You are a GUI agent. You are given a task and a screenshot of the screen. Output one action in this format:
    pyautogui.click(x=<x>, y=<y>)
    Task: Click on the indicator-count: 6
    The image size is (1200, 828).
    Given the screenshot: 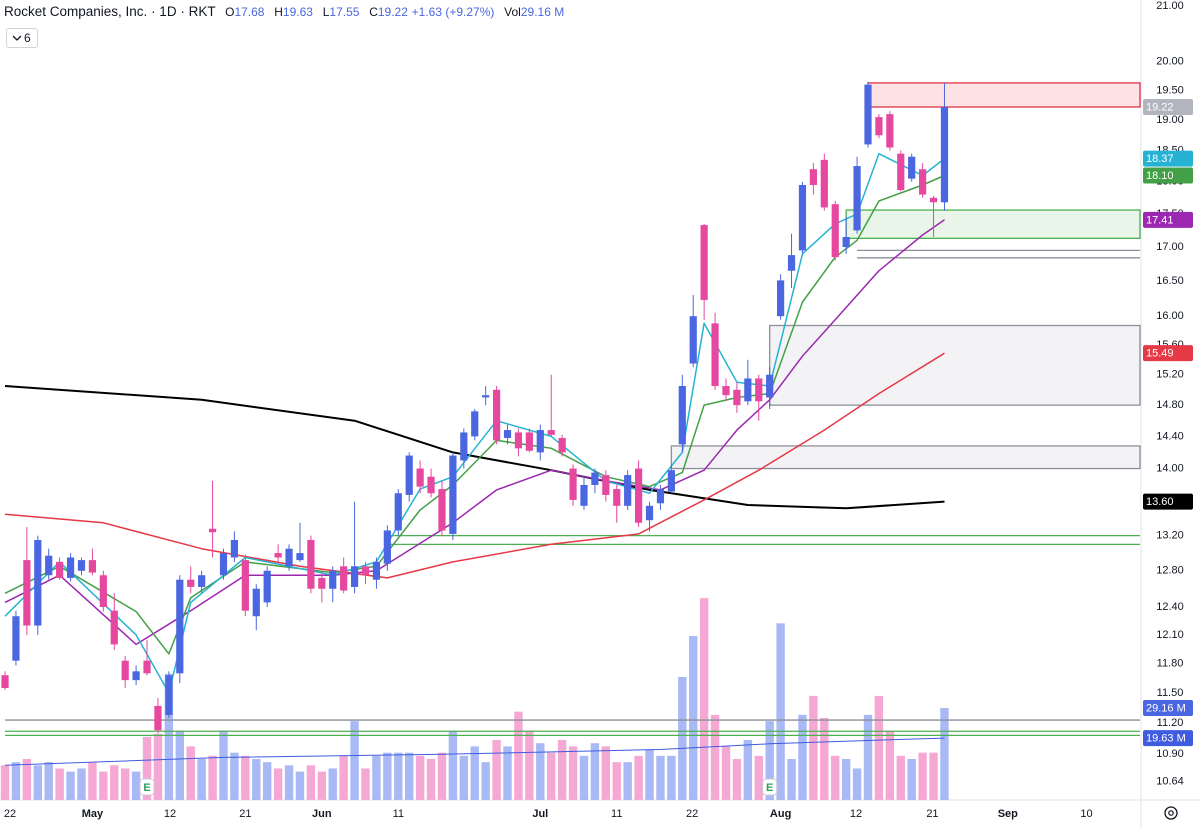 What is the action you would take?
    pyautogui.click(x=27, y=38)
    